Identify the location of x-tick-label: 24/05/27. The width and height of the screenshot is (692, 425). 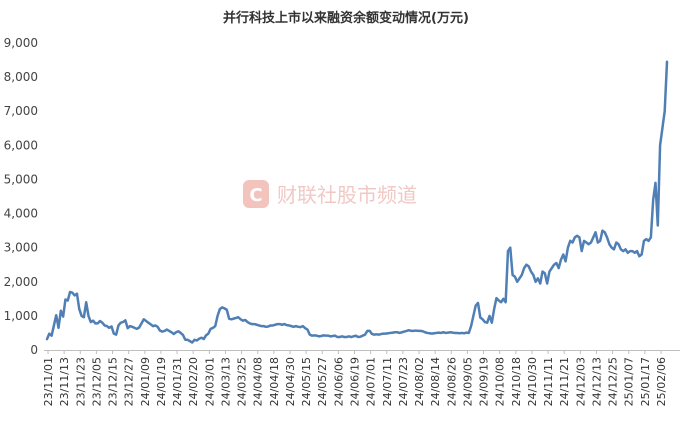
(322, 381).